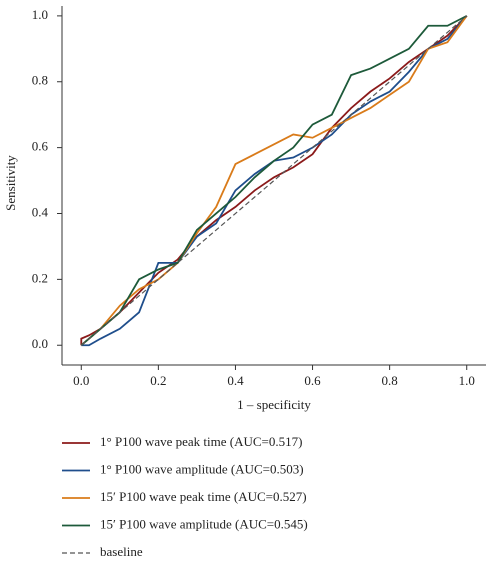 Image resolution: width=489 pixels, height=561 pixels. I want to click on x-tick-label: 0.2, so click(158, 380).